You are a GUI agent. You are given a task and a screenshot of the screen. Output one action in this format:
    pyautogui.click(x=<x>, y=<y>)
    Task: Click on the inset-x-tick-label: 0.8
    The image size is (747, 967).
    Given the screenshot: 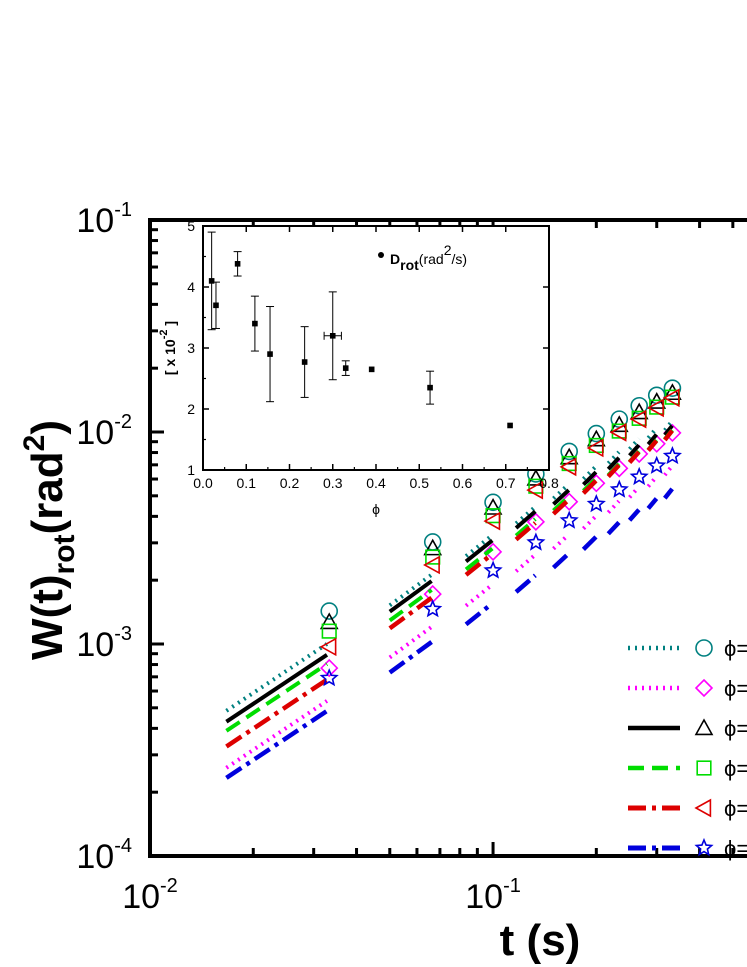 What is the action you would take?
    pyautogui.click(x=549, y=483)
    